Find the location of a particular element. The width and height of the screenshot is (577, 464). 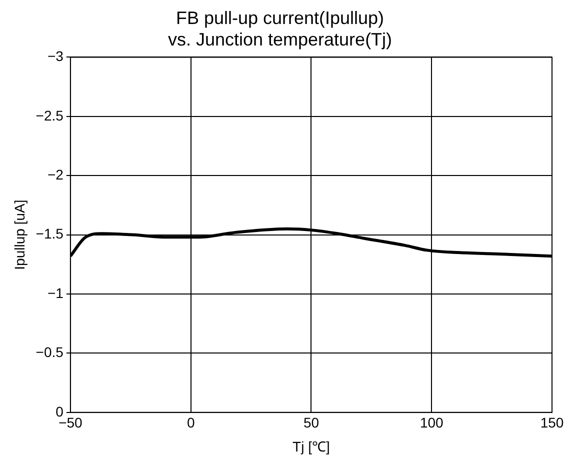

y-tick-label: −2 is located at coordinates (55, 174).